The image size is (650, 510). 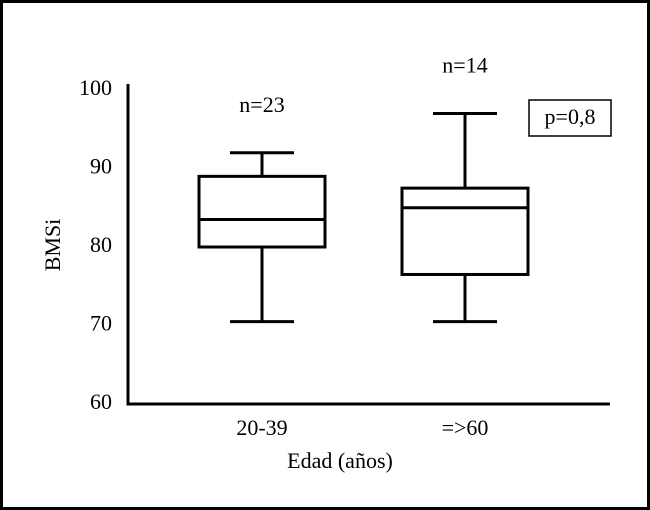 I want to click on x-tick-label: =>60, so click(x=465, y=427).